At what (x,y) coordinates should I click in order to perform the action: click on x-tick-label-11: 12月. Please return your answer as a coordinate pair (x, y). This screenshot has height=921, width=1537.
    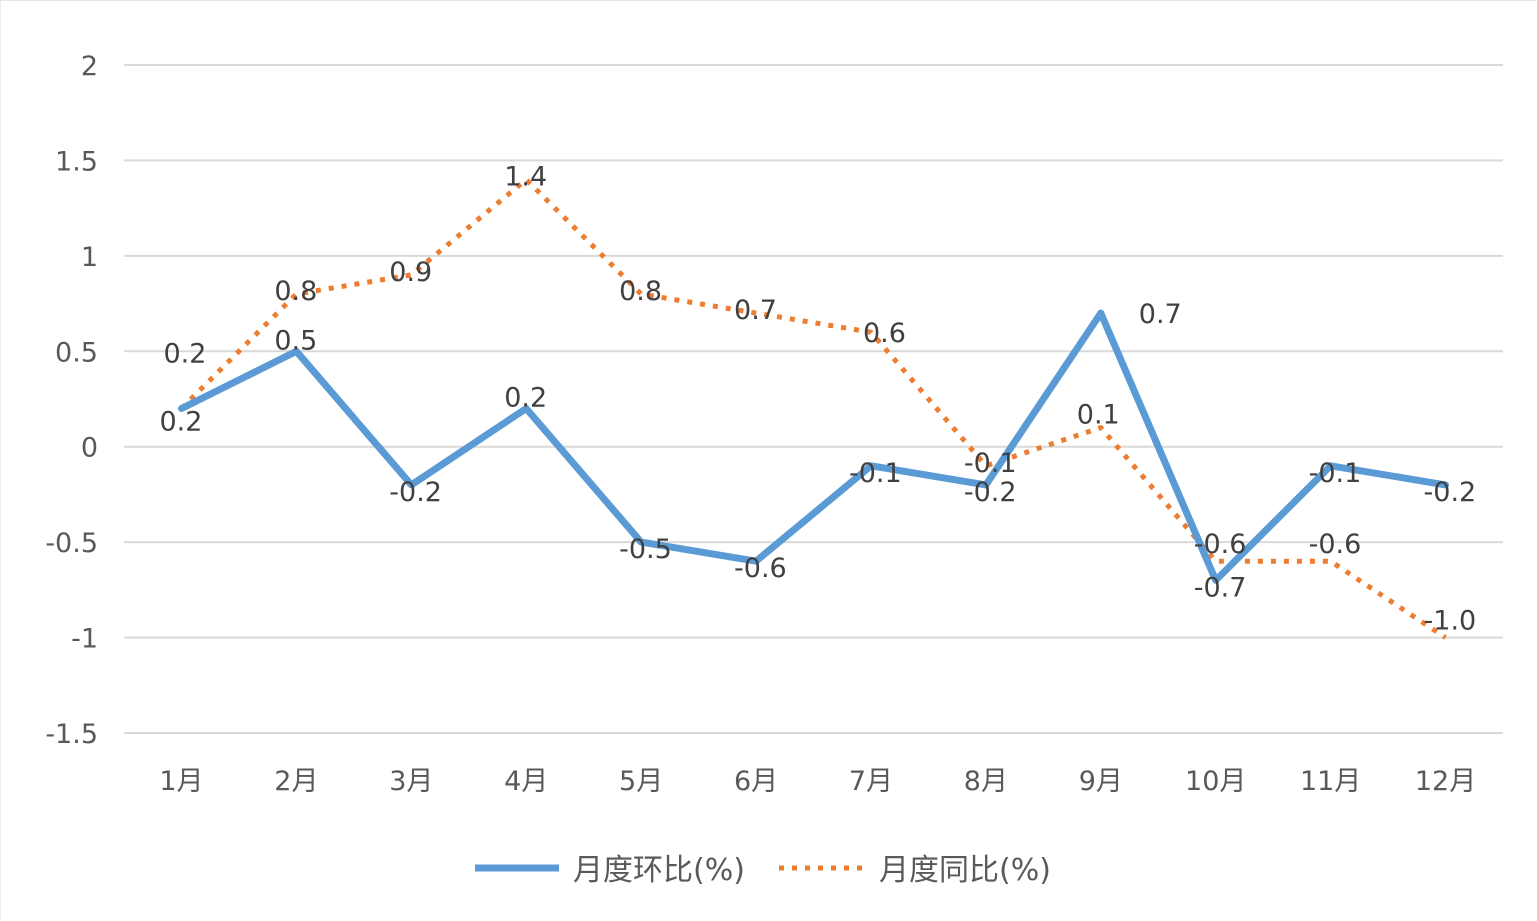
    Looking at the image, I should click on (1445, 781).